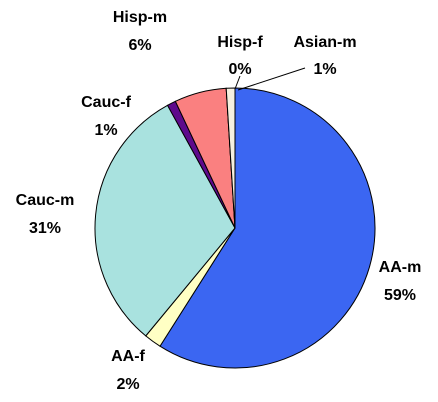 This screenshot has width=438, height=402. I want to click on slice-label: Asian-m, so click(324, 42).